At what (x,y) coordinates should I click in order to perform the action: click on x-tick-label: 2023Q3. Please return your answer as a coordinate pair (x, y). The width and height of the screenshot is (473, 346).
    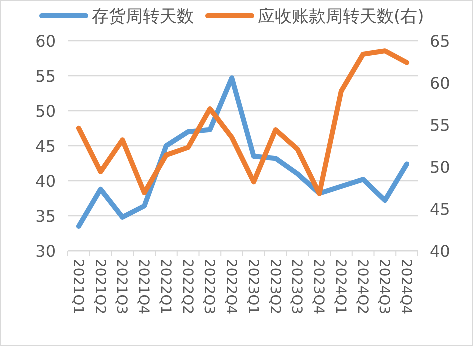
    Looking at the image, I should click on (296, 287).